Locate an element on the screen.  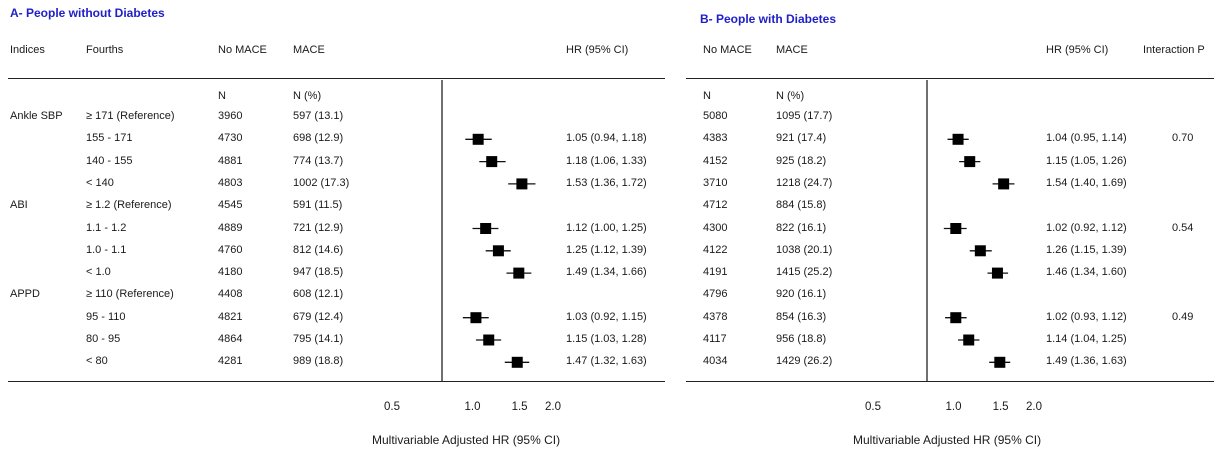
row-mace: 698 (12.9) is located at coordinates (318, 138).